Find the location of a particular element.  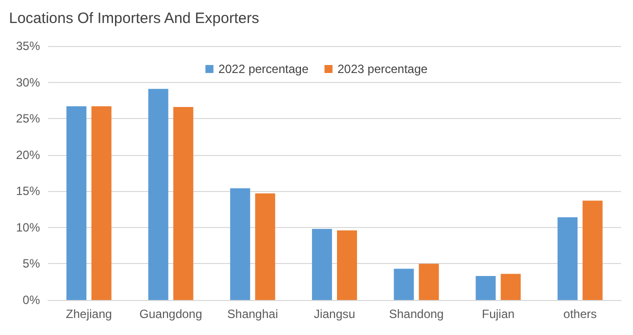

y-tick-label: 5% is located at coordinates (31, 263).